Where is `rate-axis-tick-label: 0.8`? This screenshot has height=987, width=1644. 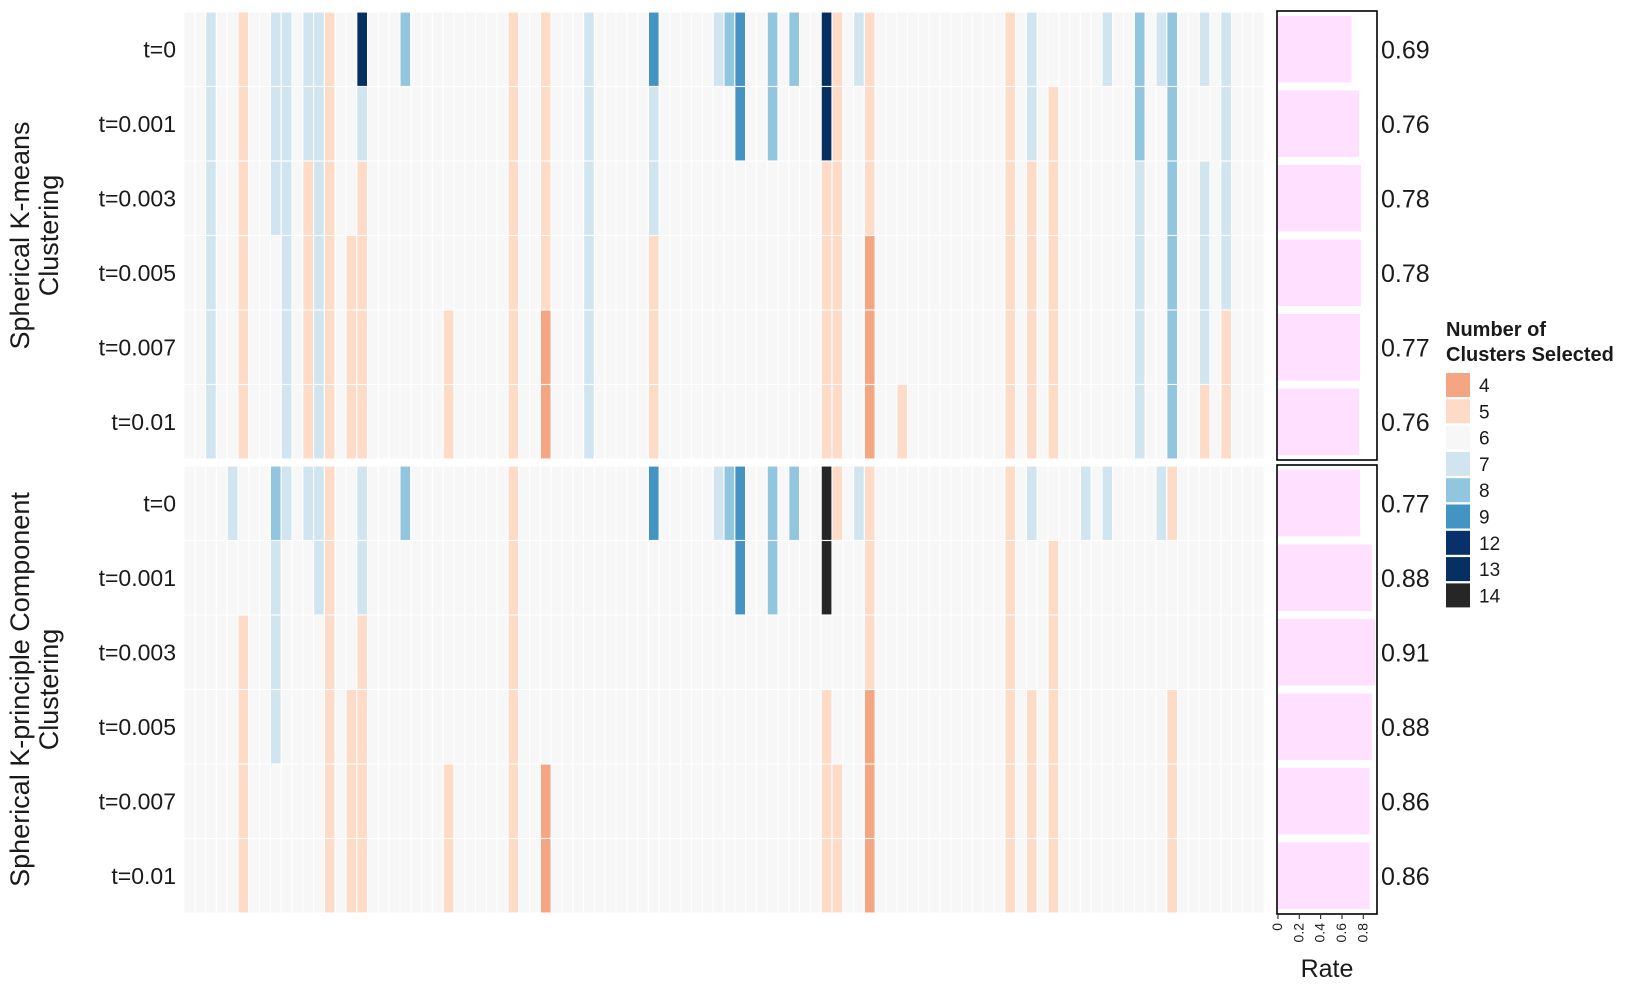 rate-axis-tick-label: 0.8 is located at coordinates (1362, 933).